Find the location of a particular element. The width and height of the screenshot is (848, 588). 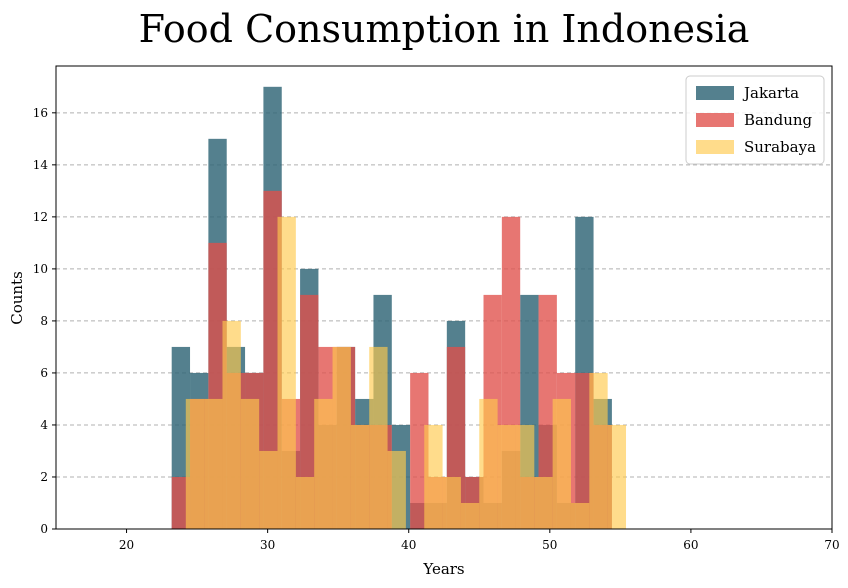

y-tick-label: 12 is located at coordinates (40, 217).